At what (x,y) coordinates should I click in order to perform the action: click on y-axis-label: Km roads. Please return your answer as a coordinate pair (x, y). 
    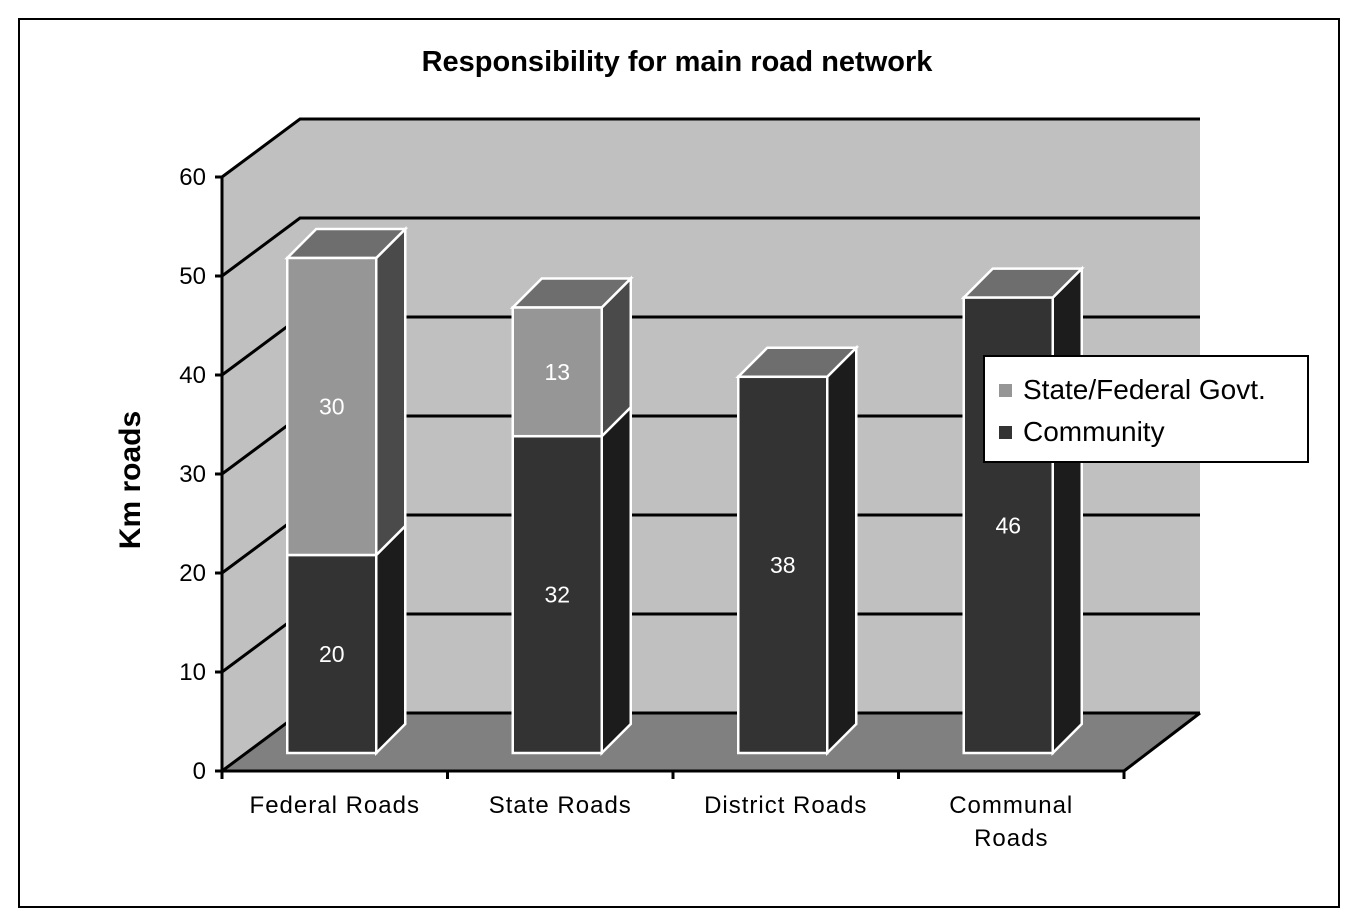
    Looking at the image, I should click on (130, 480).